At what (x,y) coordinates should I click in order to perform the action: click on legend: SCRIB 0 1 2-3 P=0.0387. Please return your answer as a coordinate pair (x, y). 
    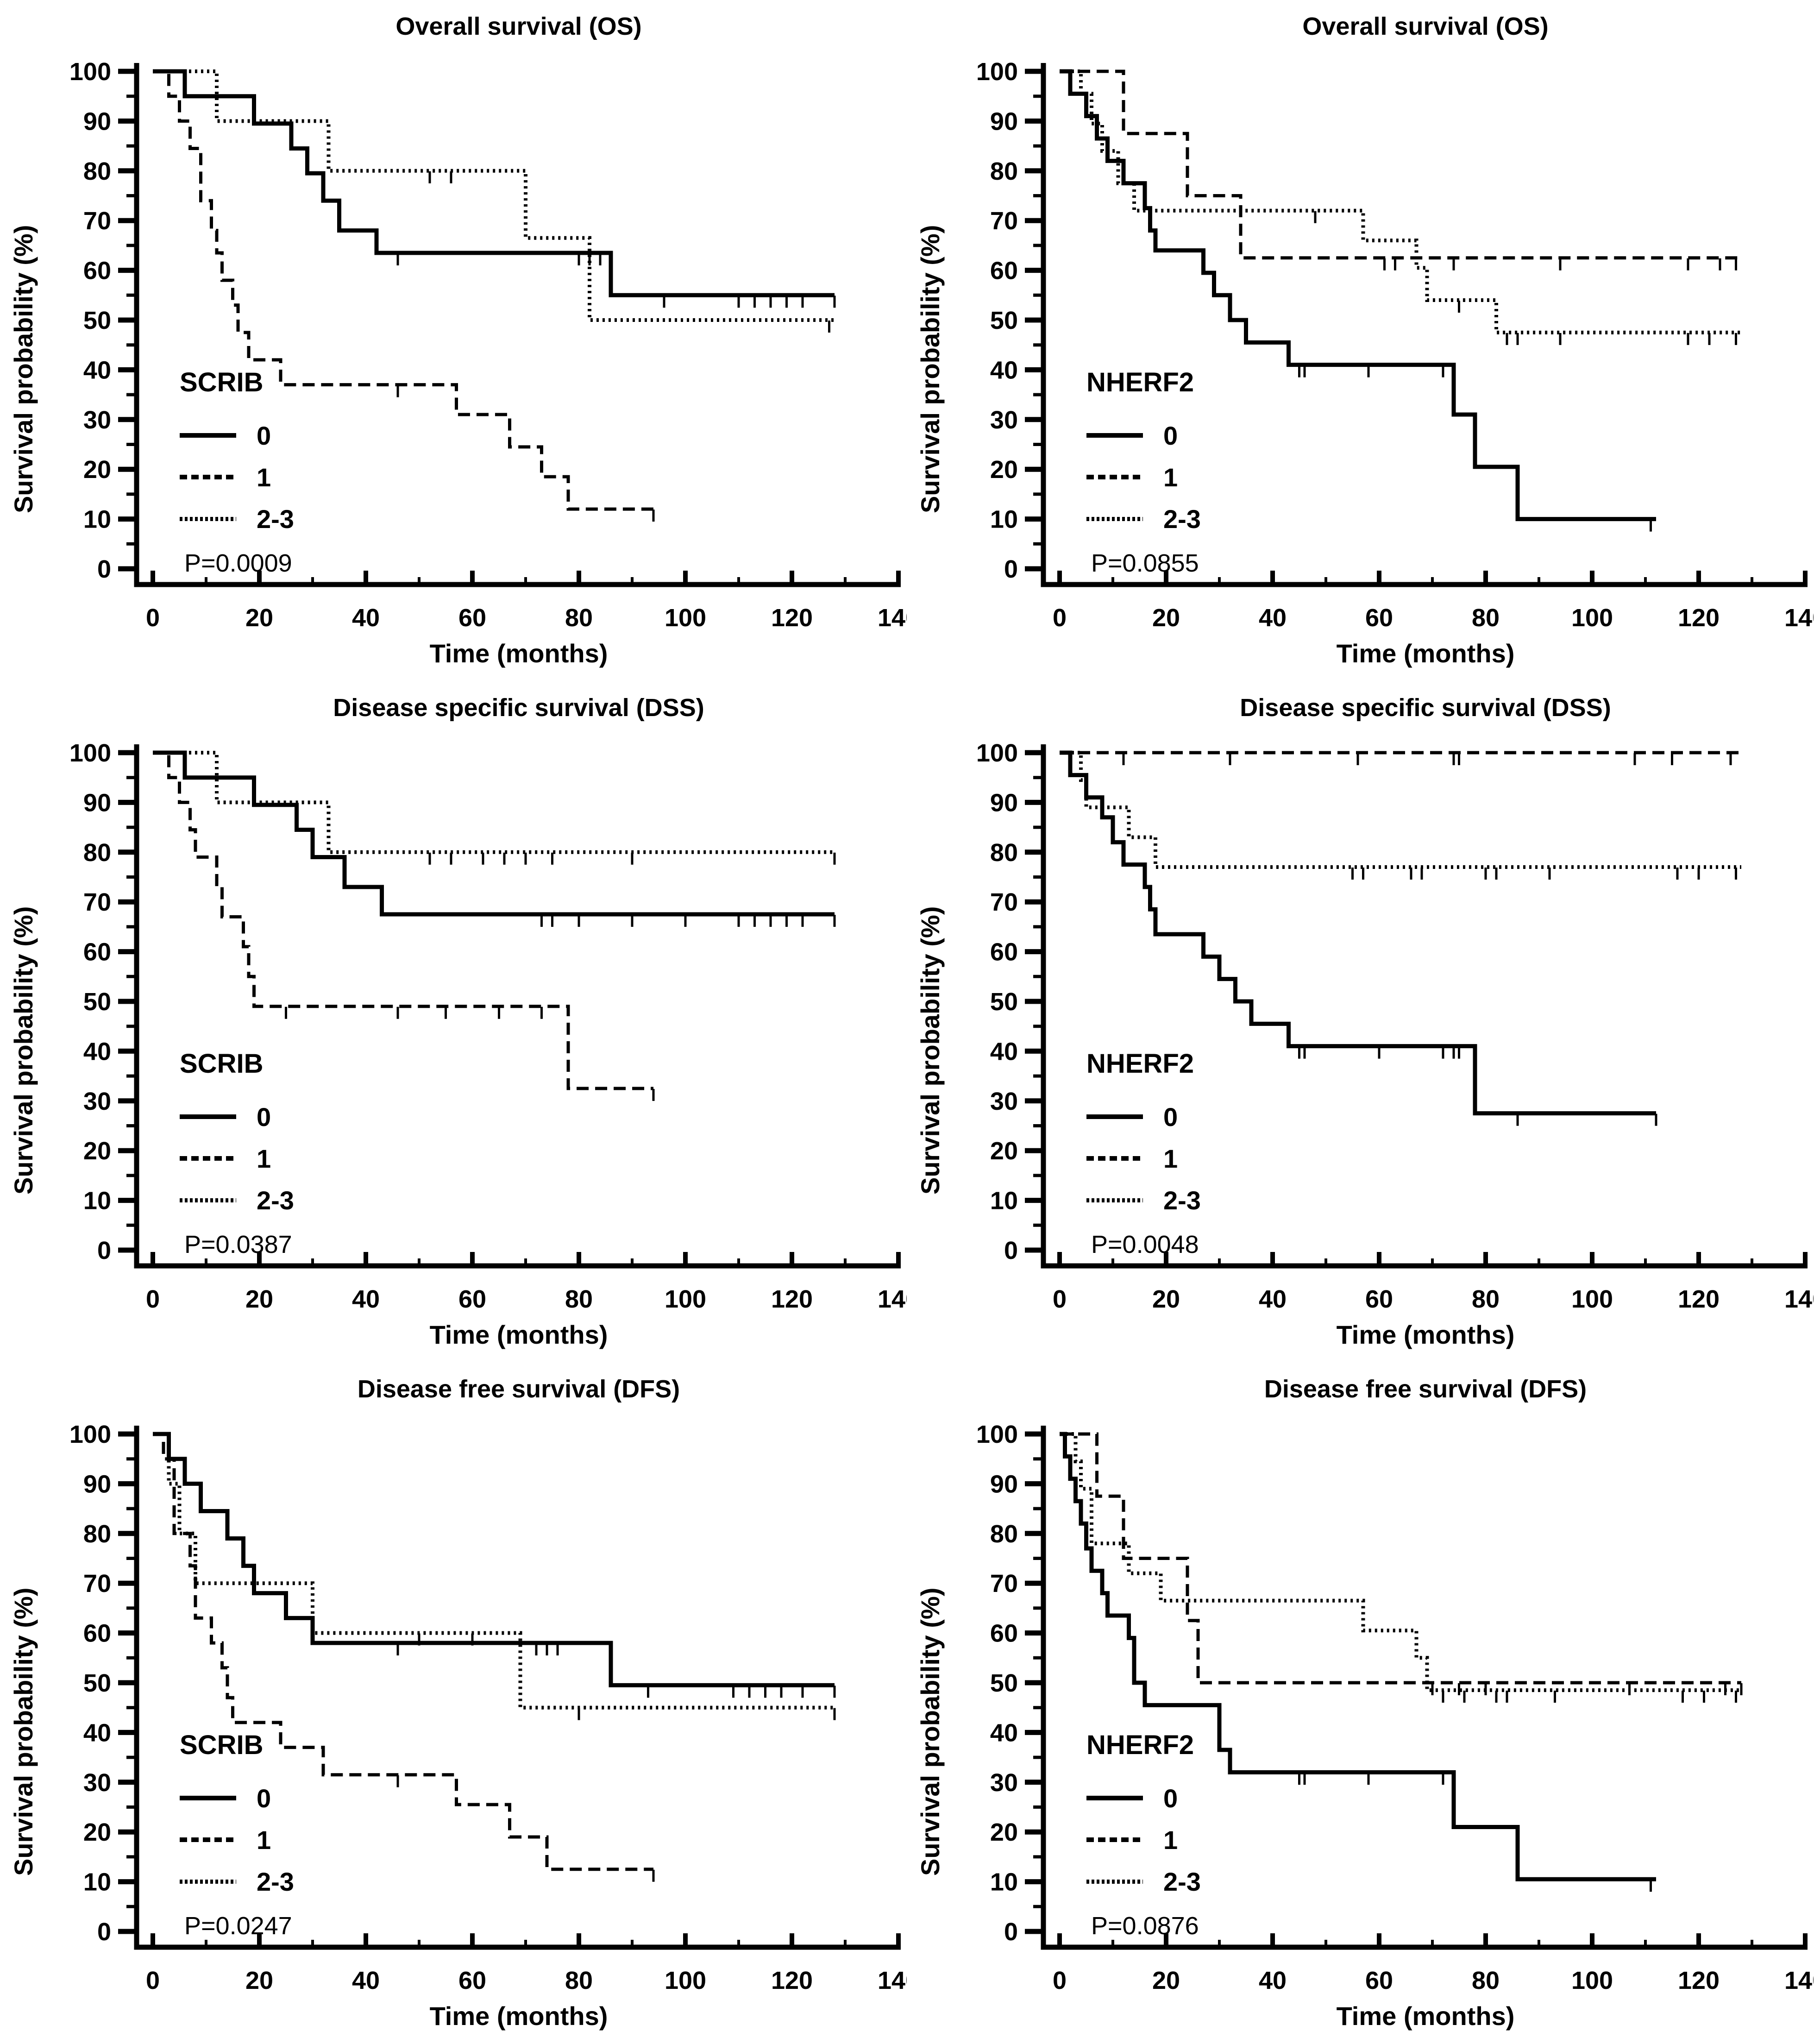
    Looking at the image, I should click on (237, 1153).